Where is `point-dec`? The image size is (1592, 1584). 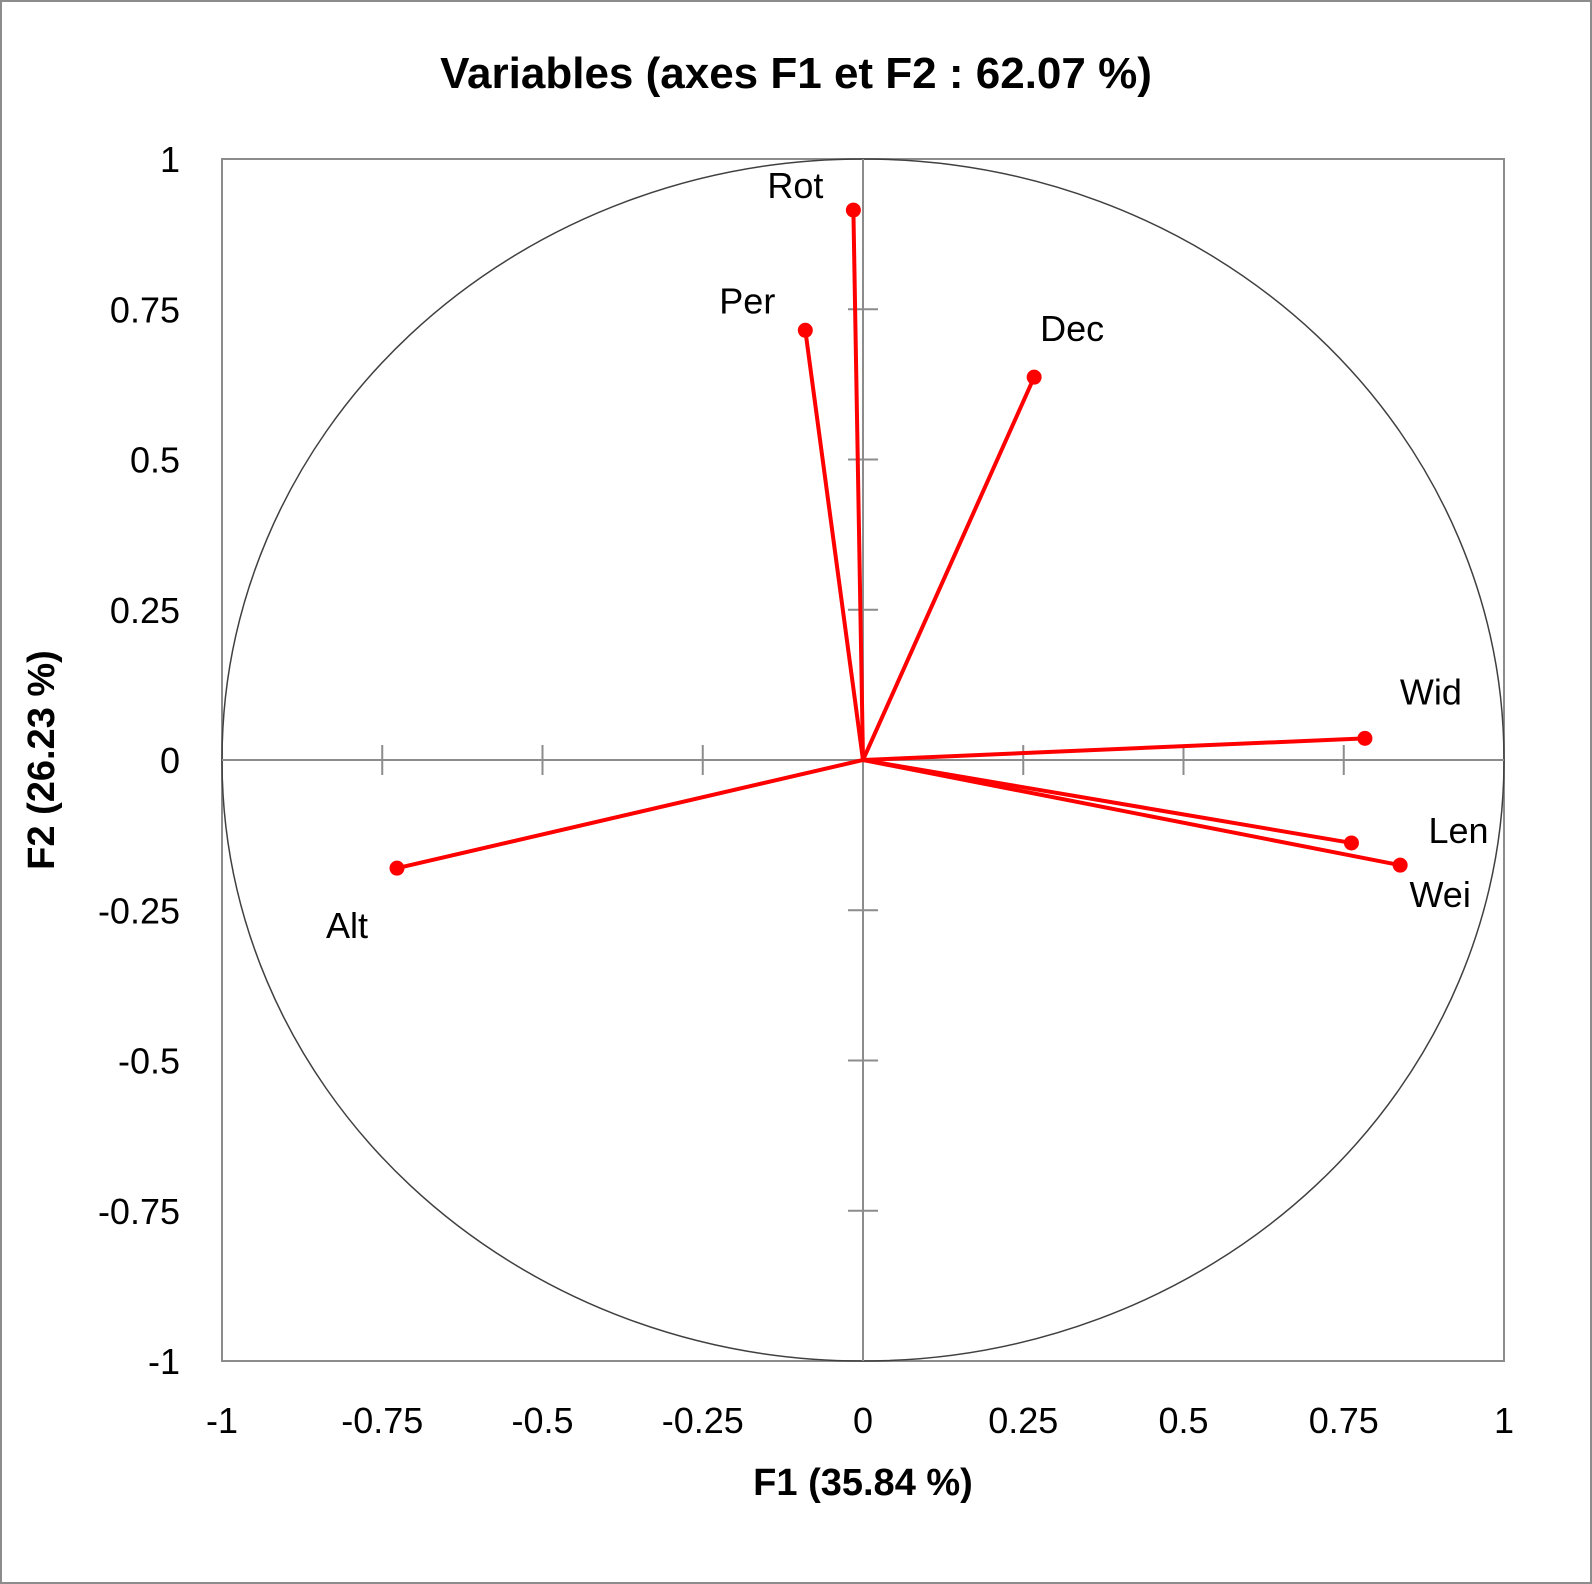 point-dec is located at coordinates (1034, 377).